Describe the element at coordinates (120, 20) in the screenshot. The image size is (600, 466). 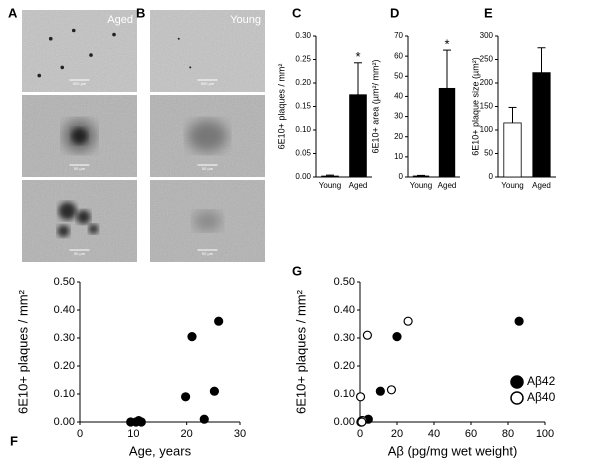
I see `image-caption: Aged` at that location.